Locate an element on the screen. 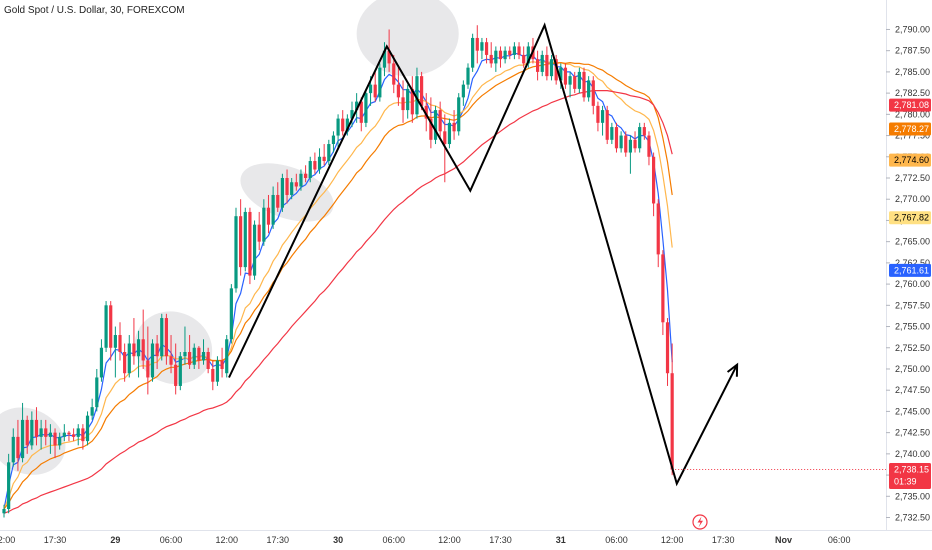 This screenshot has width=932, height=550. y-tick-label: 2,740.00 is located at coordinates (912, 454).